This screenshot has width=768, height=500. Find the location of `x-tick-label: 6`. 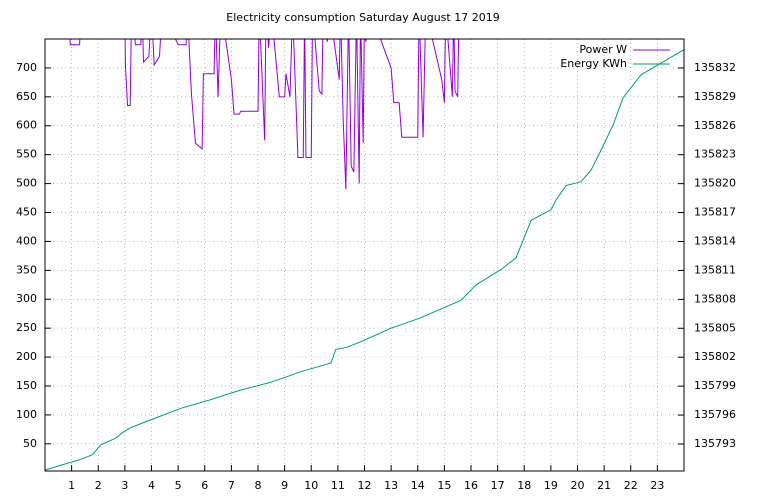

x-tick-label: 6 is located at coordinates (204, 485).